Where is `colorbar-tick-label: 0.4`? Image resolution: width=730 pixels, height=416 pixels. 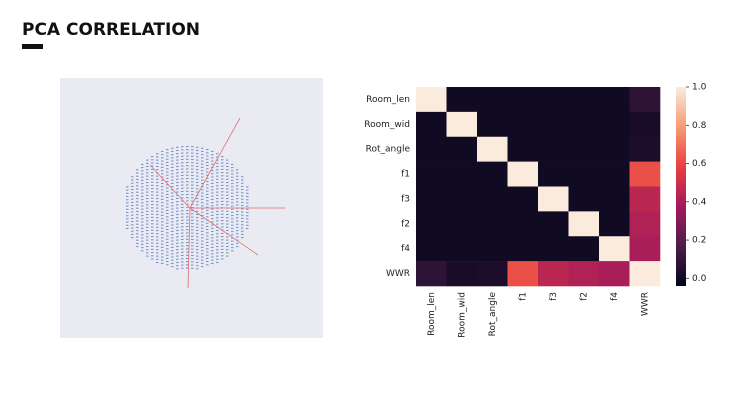 colorbar-tick-label: 0.4 is located at coordinates (699, 202).